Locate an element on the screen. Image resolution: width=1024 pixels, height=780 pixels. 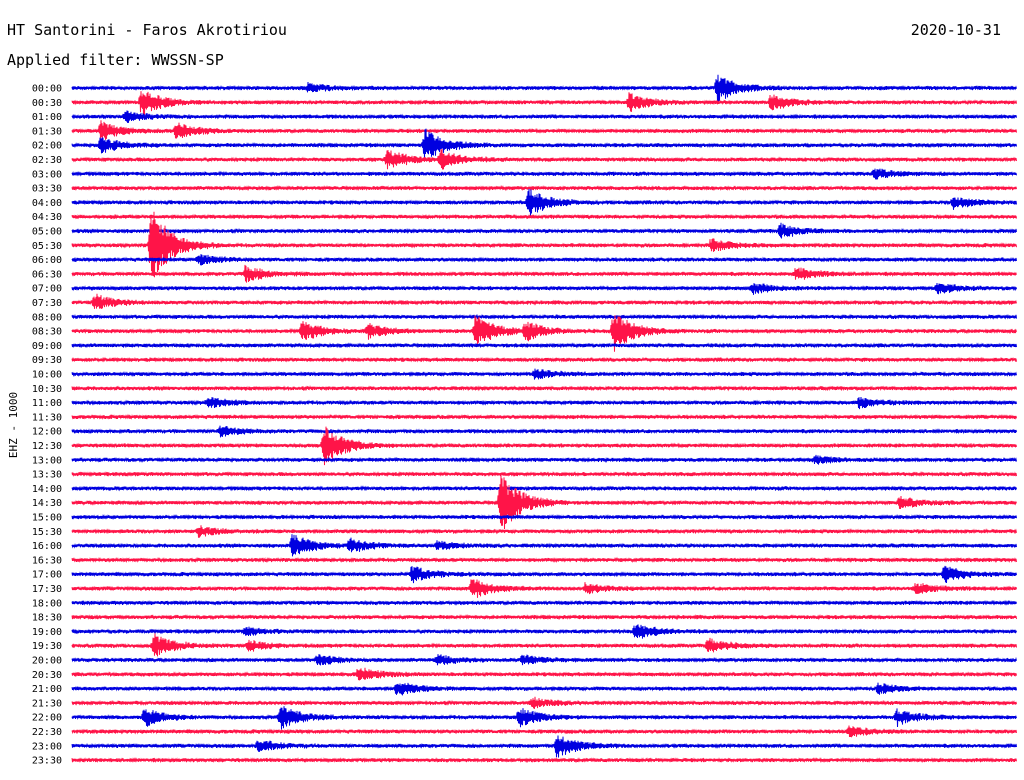
row-time-label: 21:00 is located at coordinates (47, 689).